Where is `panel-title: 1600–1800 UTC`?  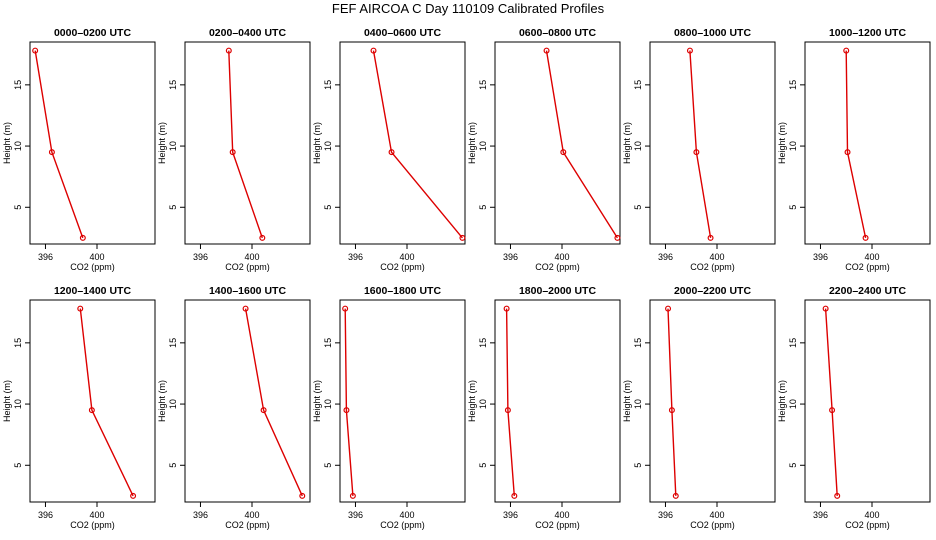 panel-title: 1600–1800 UTC is located at coordinates (402, 291).